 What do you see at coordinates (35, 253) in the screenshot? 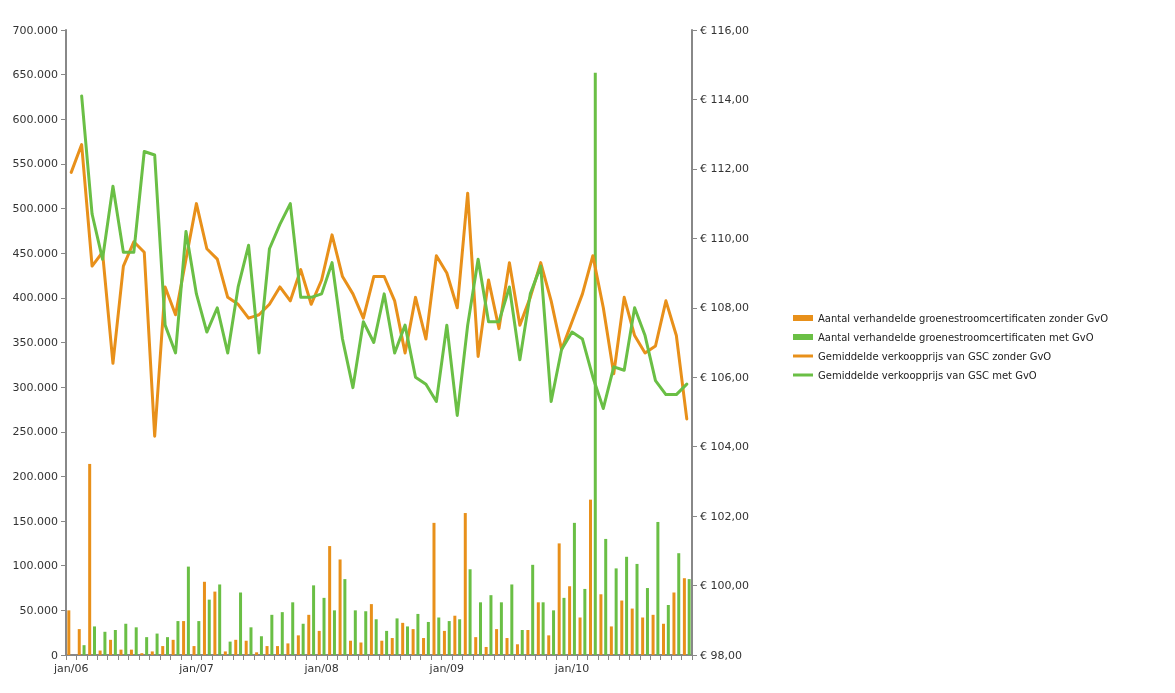
I see `y-tick-label: 450.000` at bounding box center [35, 253].